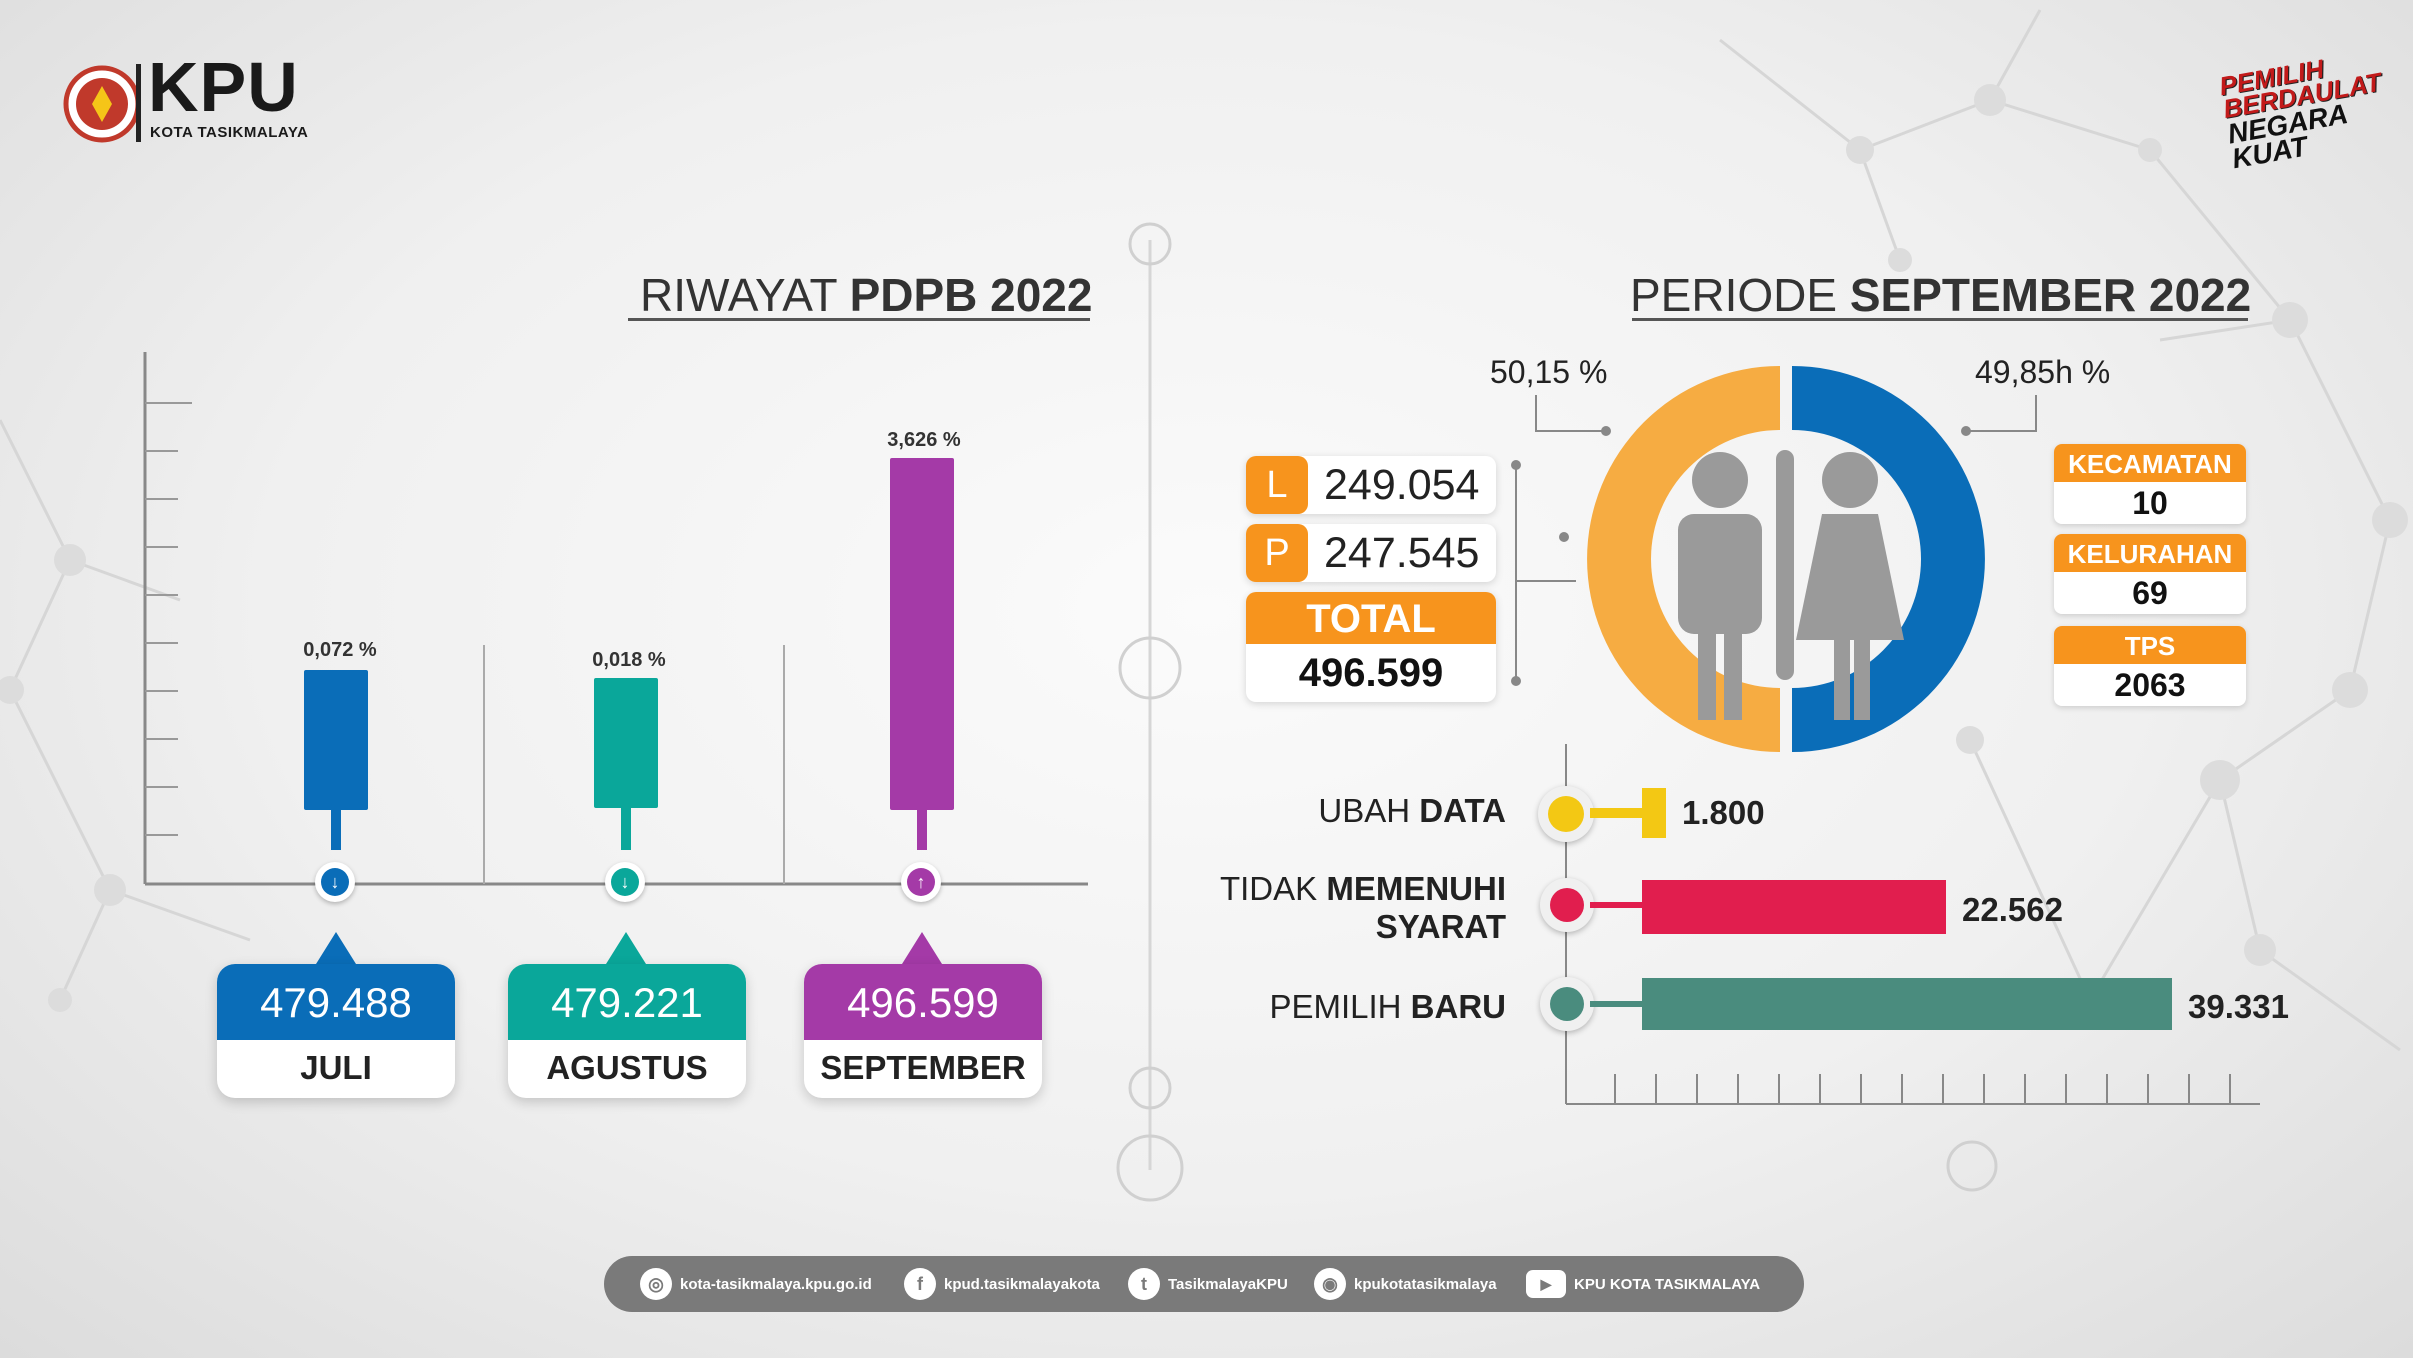 Image resolution: width=2413 pixels, height=1358 pixels. What do you see at coordinates (2012, 909) in the screenshot?
I see `hbar-value-tidak-memenuhi-syarat: 22.562` at bounding box center [2012, 909].